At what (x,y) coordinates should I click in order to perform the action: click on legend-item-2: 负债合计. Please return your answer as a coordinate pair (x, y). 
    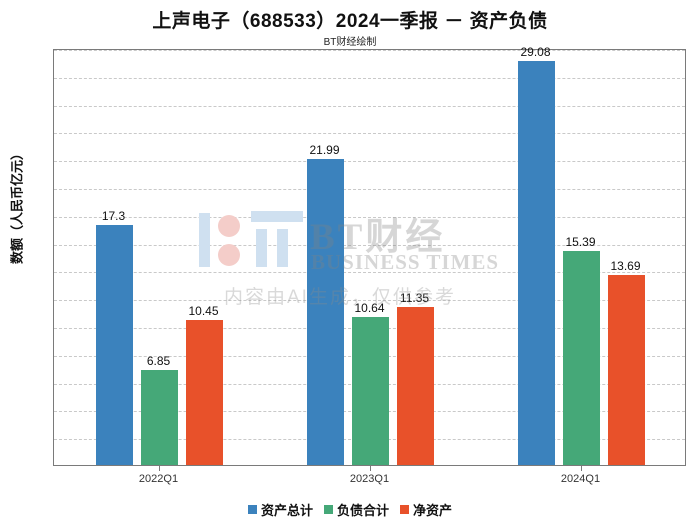
    Looking at the image, I should click on (356, 509).